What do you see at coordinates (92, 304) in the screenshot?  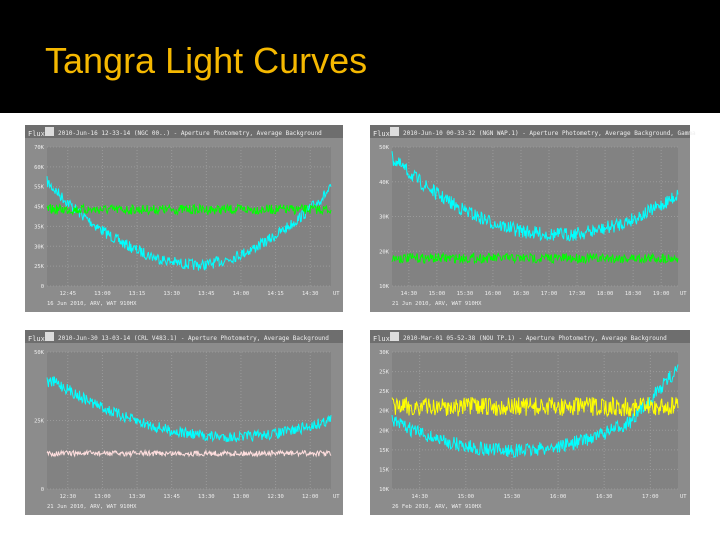 I see `footer: 16 Jun 2010, ARV, WAT 910HX` at bounding box center [92, 304].